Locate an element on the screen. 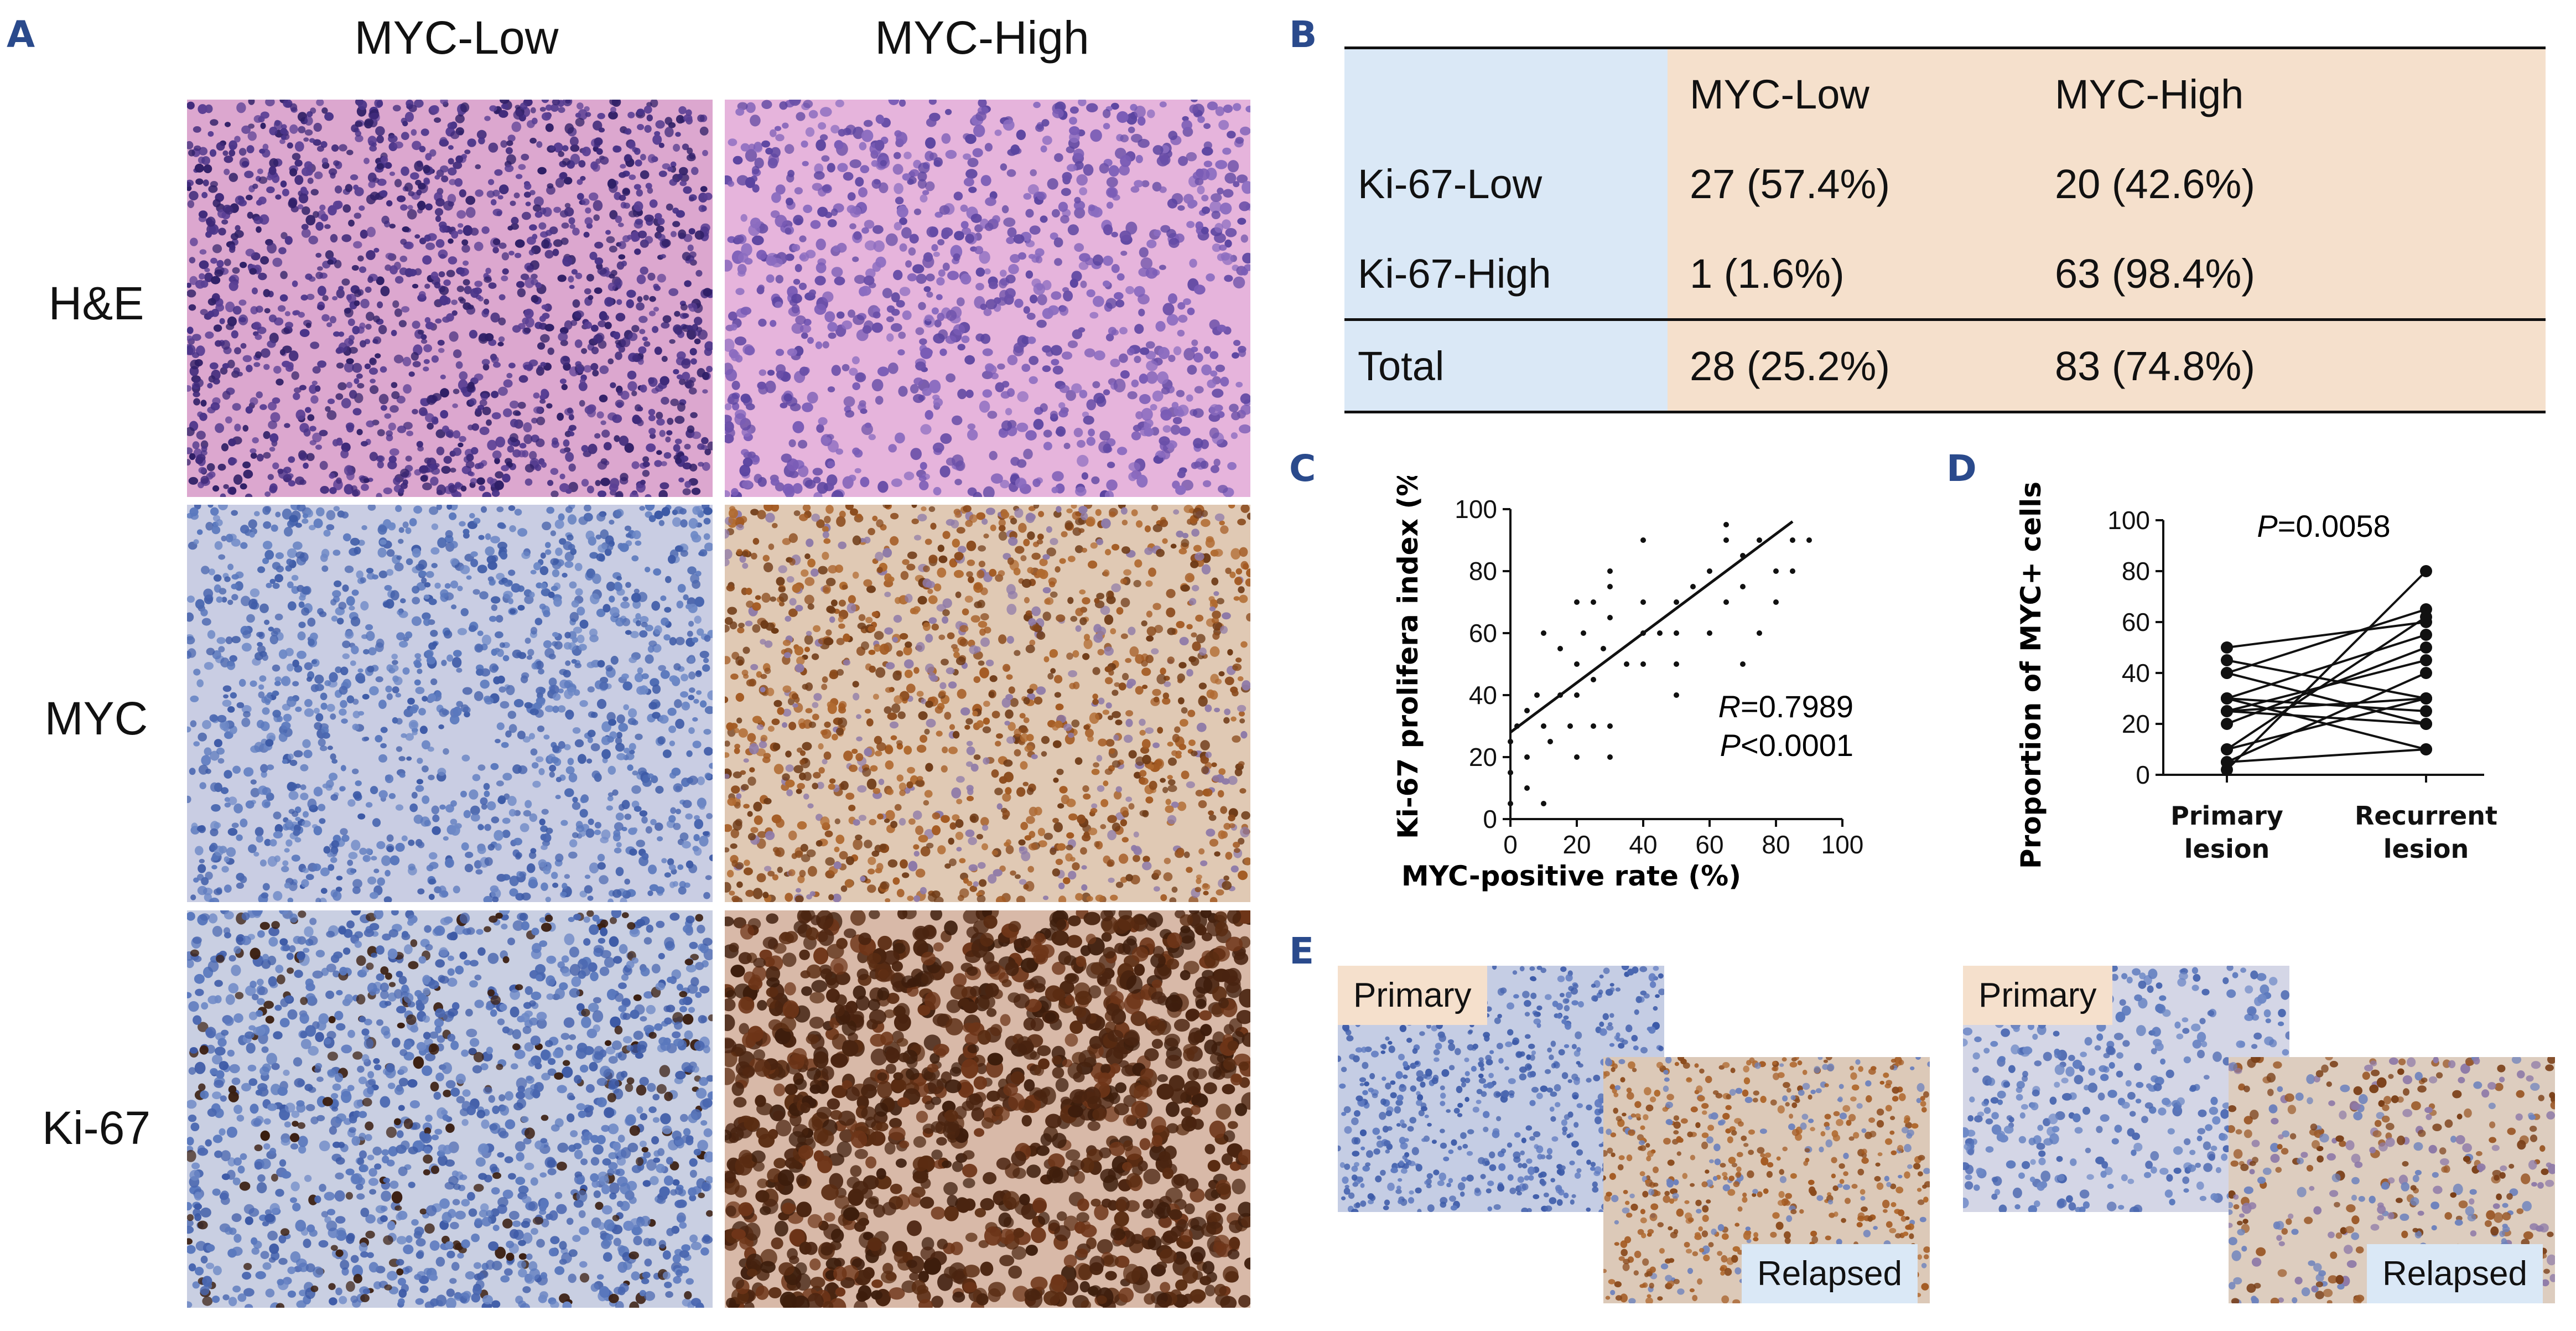 This screenshot has height=1331, width=2576. row-label-ki67: Ki-67 is located at coordinates (96, 1128).